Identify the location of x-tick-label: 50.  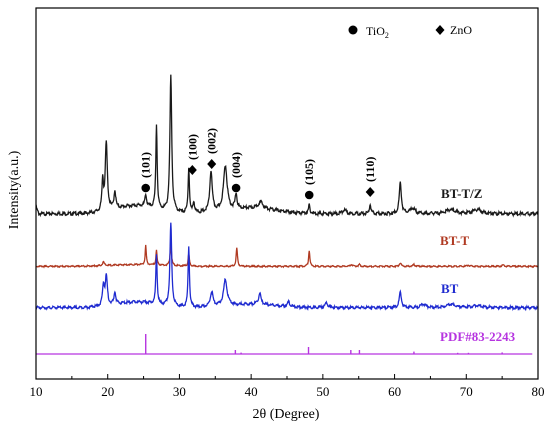
(322, 391).